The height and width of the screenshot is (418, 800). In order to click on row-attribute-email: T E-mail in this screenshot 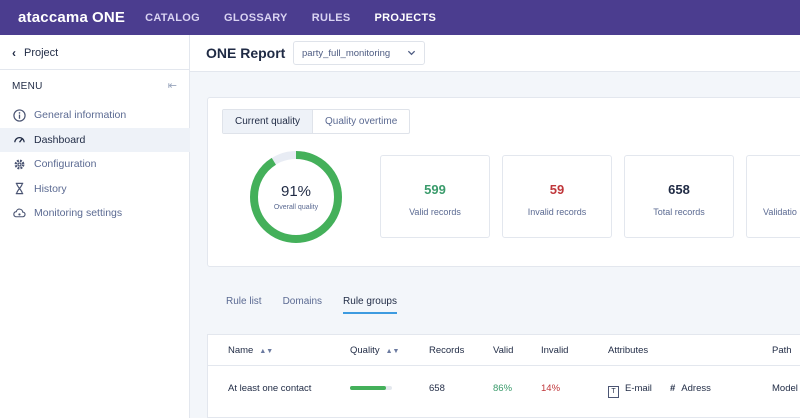, I will do `click(630, 390)`.